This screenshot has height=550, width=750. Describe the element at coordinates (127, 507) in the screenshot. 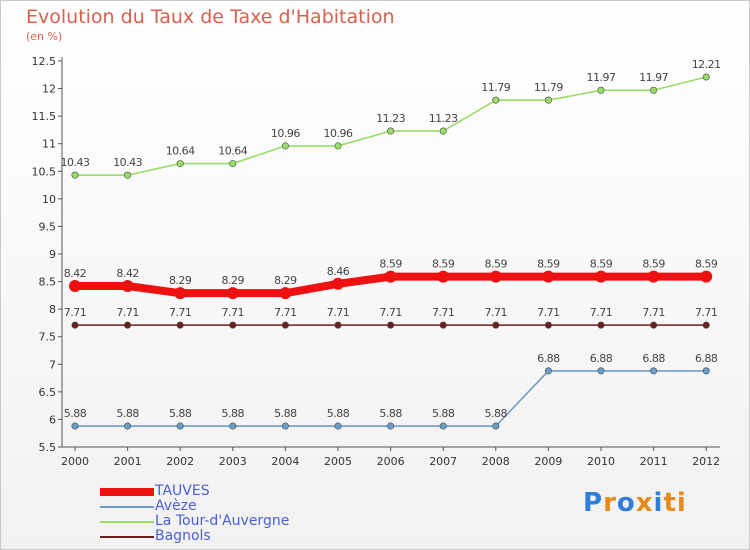

I see `legend-swatch-aveze` at that location.